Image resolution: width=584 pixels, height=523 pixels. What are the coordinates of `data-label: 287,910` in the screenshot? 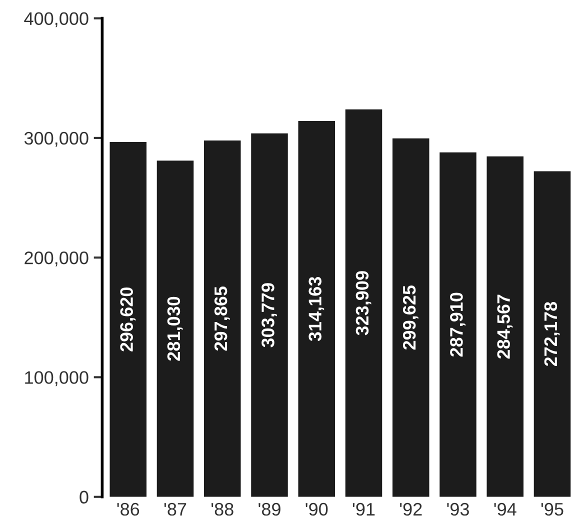 It's located at (458, 324).